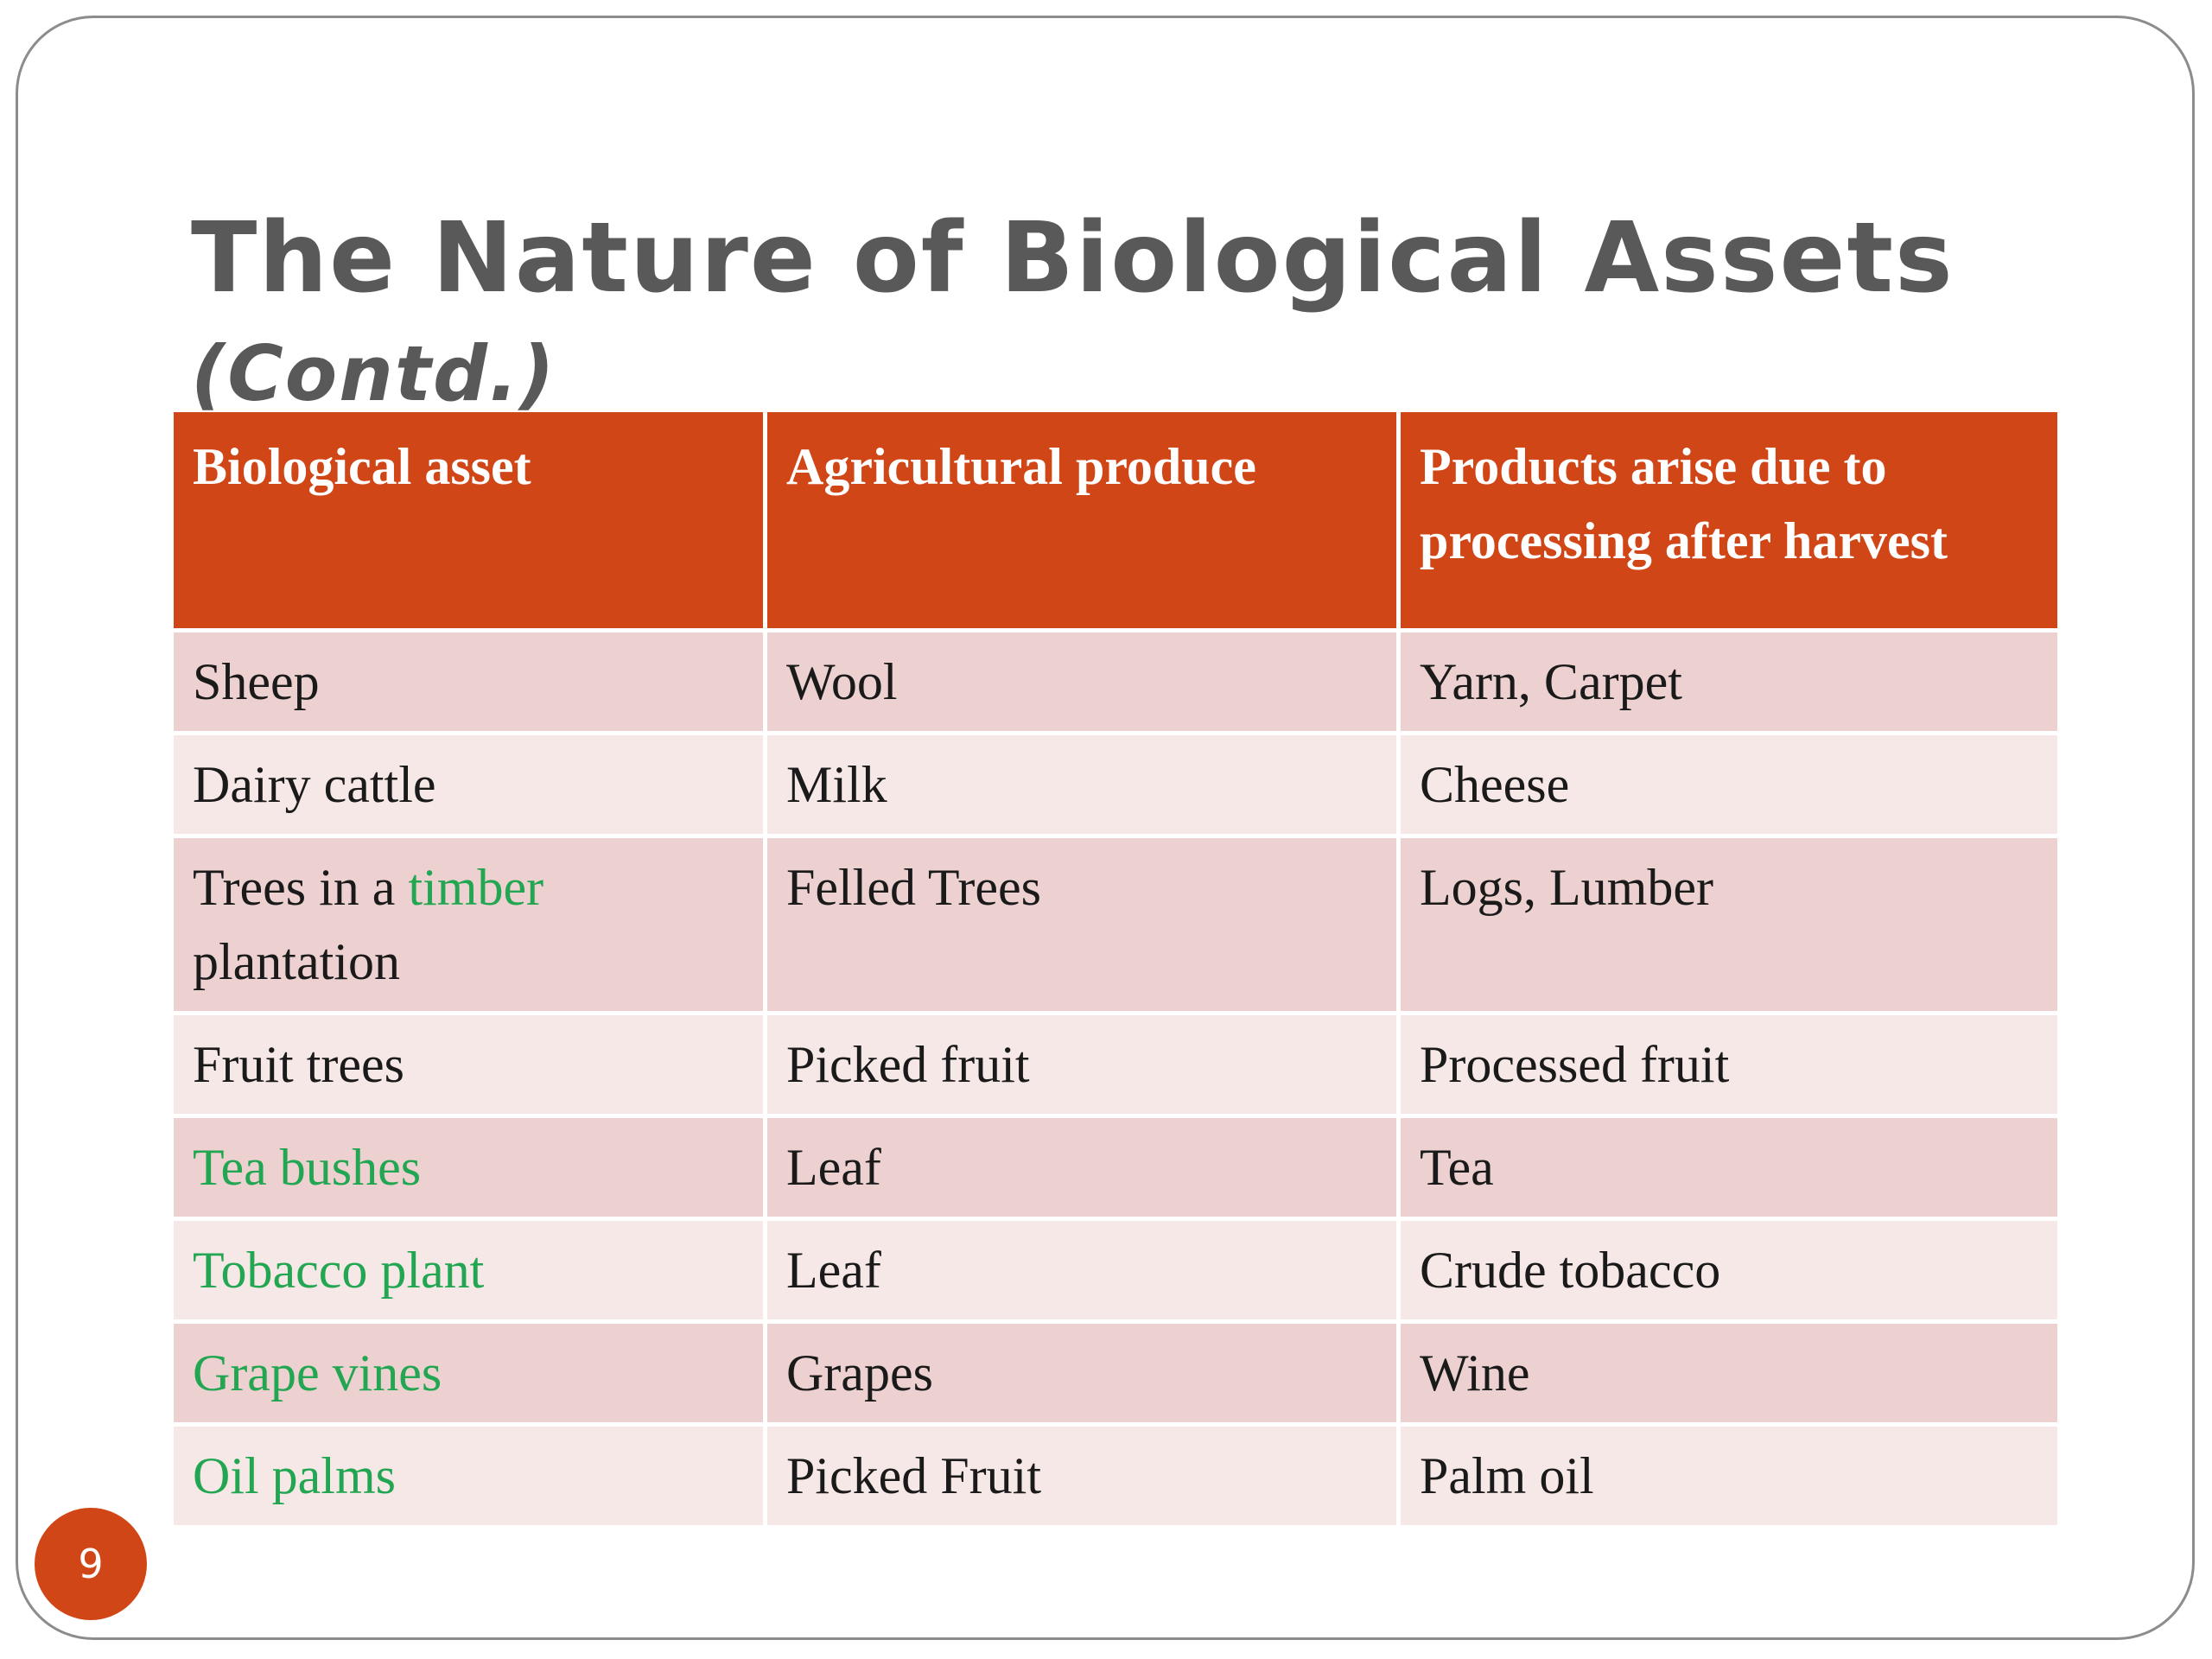  I want to click on cell-agricultural-produce: Milk, so click(1081, 784).